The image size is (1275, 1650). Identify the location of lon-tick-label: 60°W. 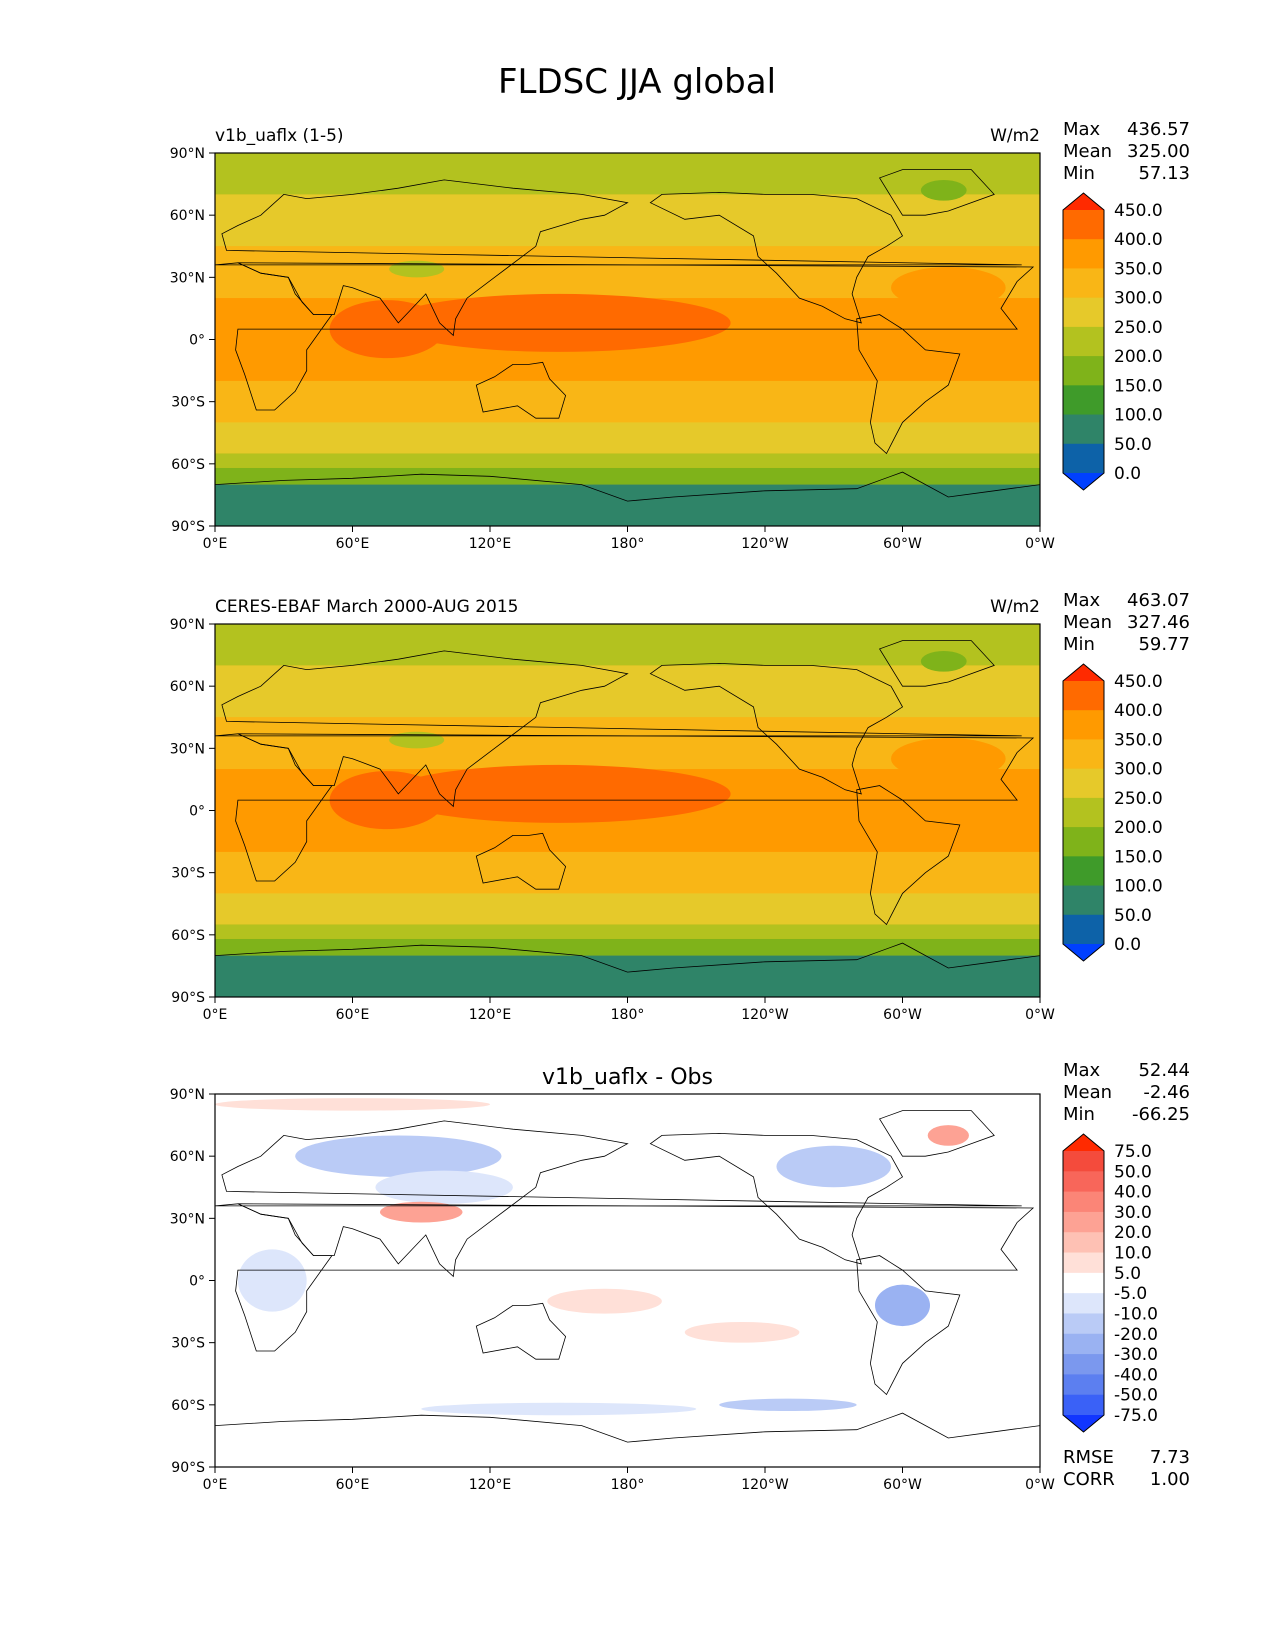
(902, 544).